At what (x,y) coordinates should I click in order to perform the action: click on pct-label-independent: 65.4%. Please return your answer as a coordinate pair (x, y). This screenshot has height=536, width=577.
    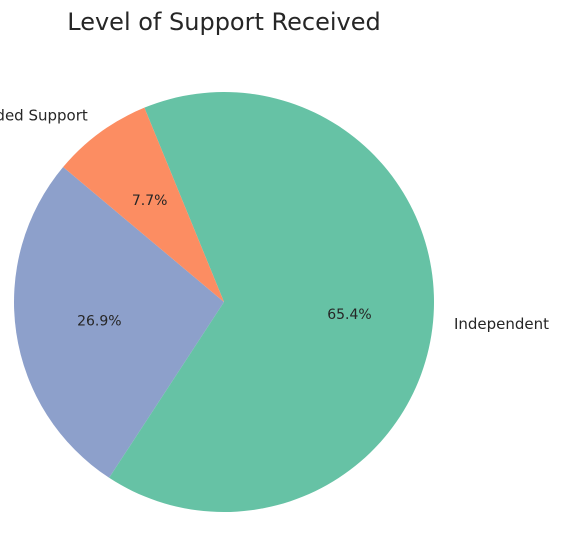
    Looking at the image, I should click on (349, 315).